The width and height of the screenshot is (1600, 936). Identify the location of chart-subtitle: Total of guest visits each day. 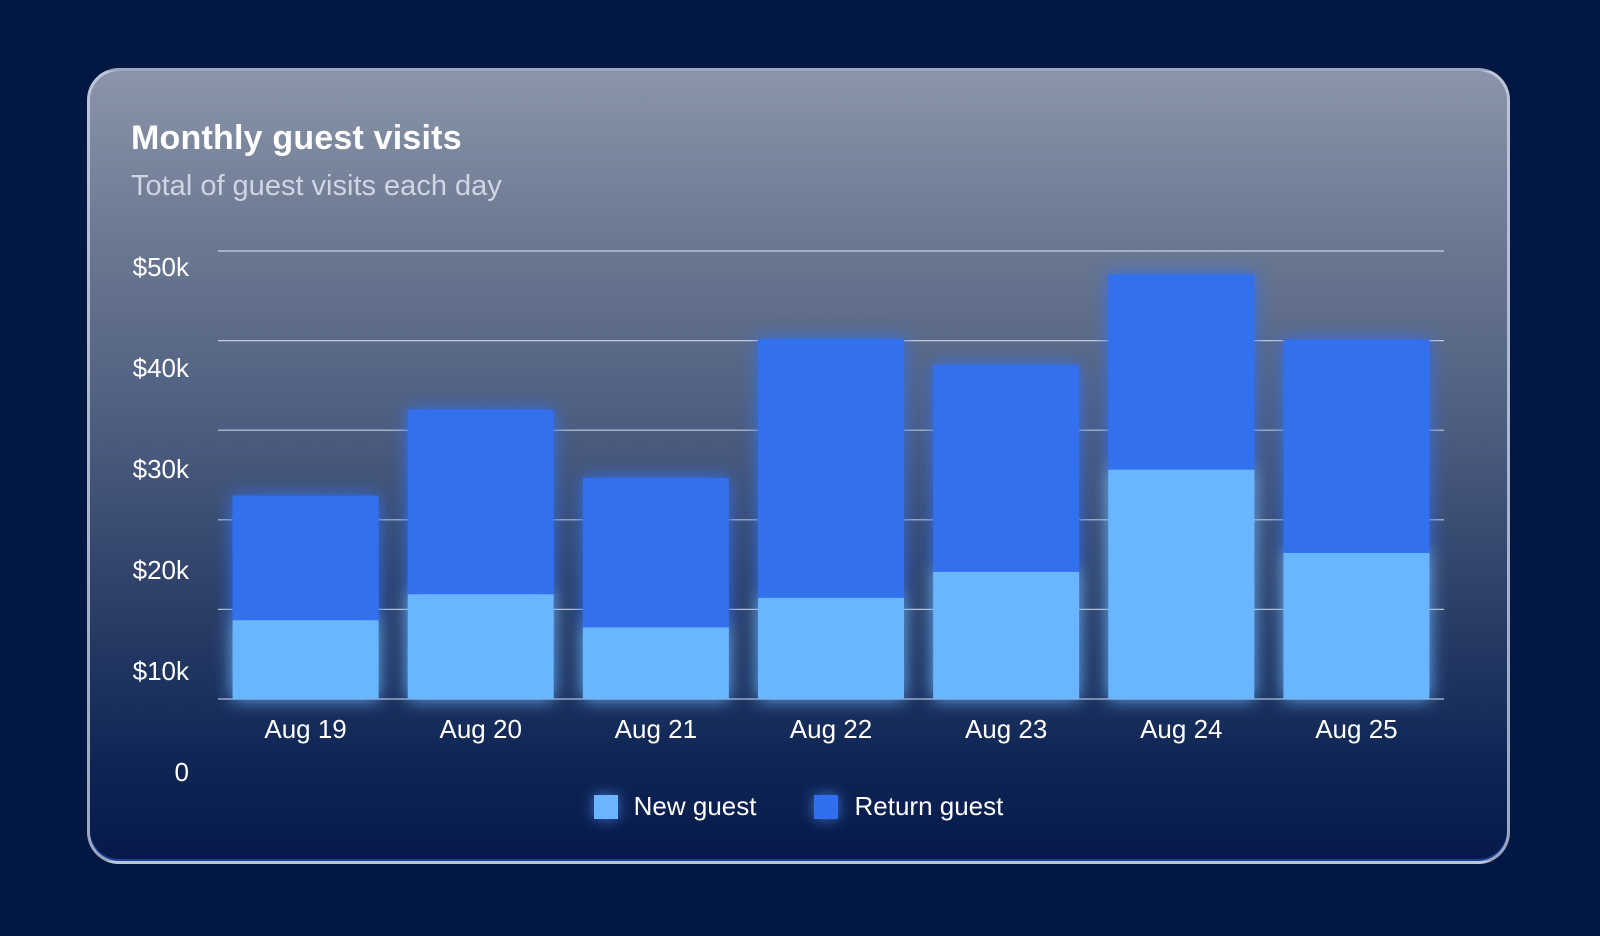
(316, 186).